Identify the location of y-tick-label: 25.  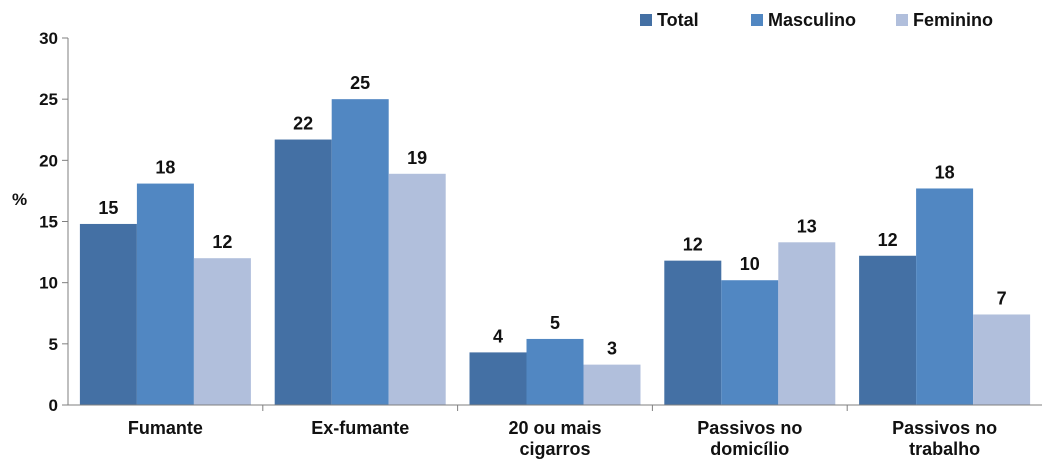
(48, 99).